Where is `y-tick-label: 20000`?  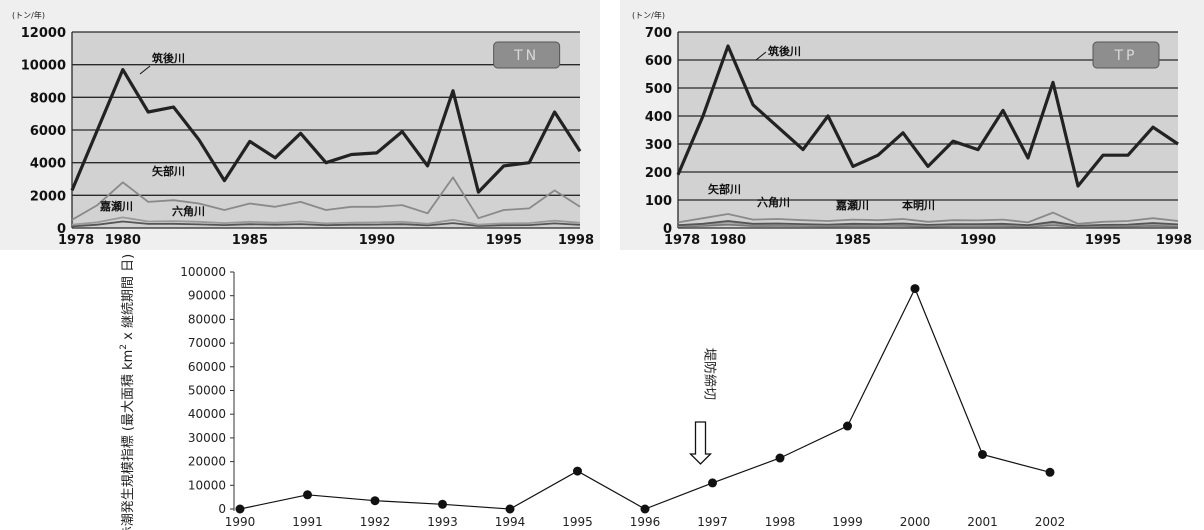
y-tick-label: 20000 is located at coordinates (207, 462).